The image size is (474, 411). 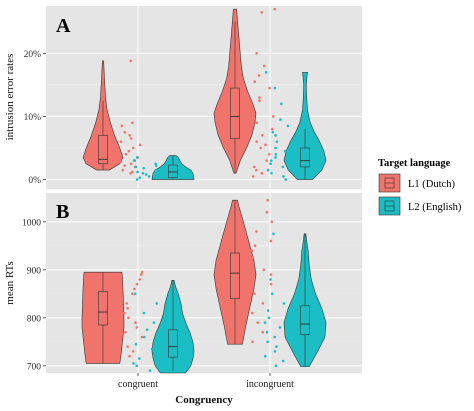 What do you see at coordinates (204, 400) in the screenshot?
I see `x-axis-title: Congruency` at bounding box center [204, 400].